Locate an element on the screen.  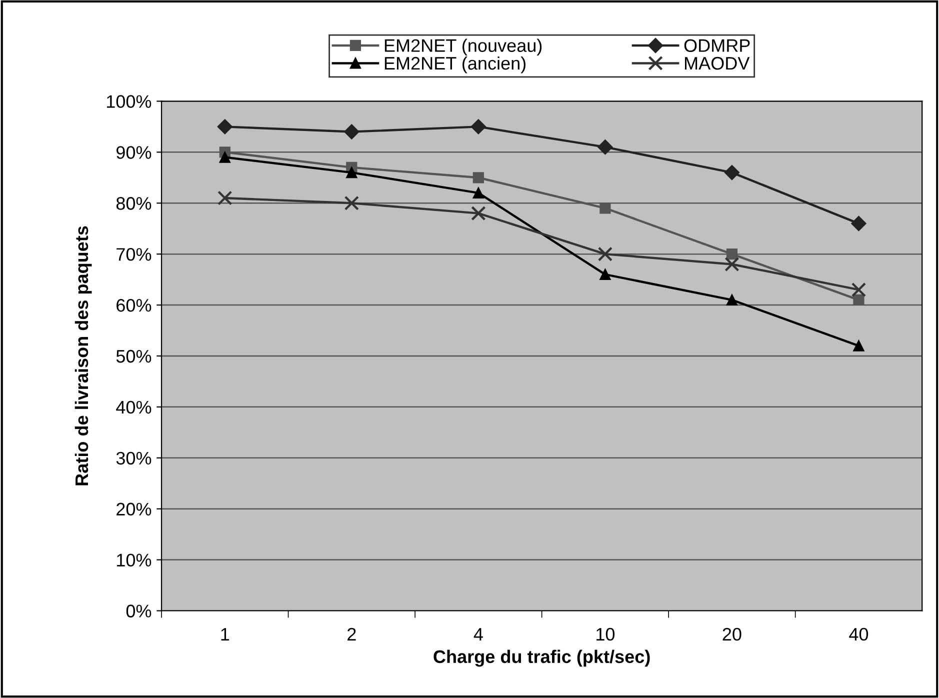
x-tick-label: 2 is located at coordinates (352, 634).